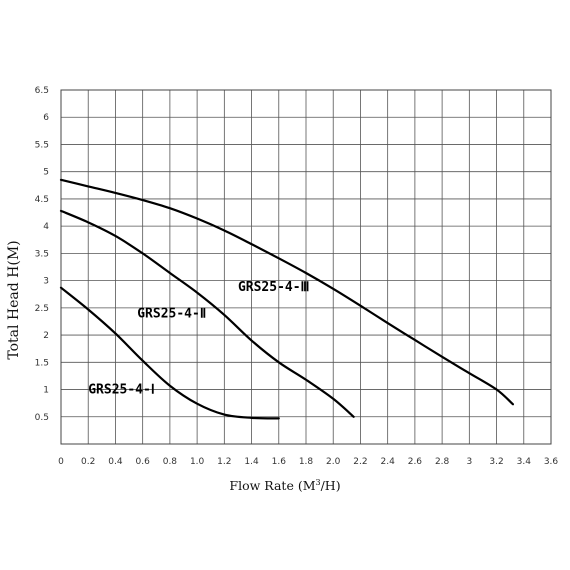 The image size is (570, 570). Describe the element at coordinates (279, 462) in the screenshot. I see `x-tick-label: 1.6` at that location.